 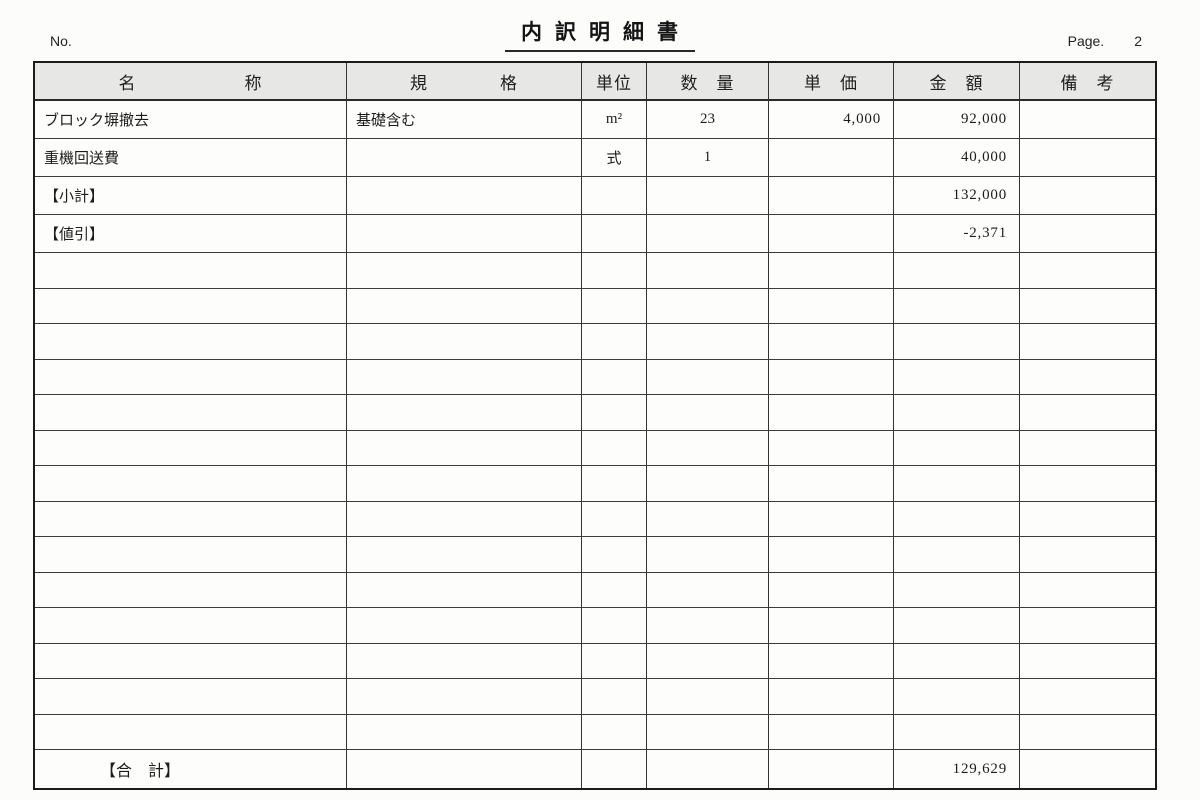 What do you see at coordinates (957, 81) in the screenshot?
I see `col-header-amount: 金 額` at bounding box center [957, 81].